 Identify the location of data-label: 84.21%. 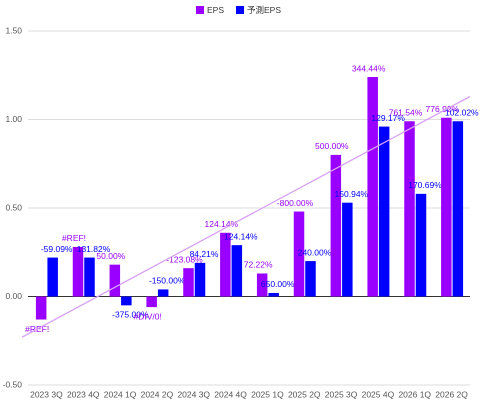
(204, 254).